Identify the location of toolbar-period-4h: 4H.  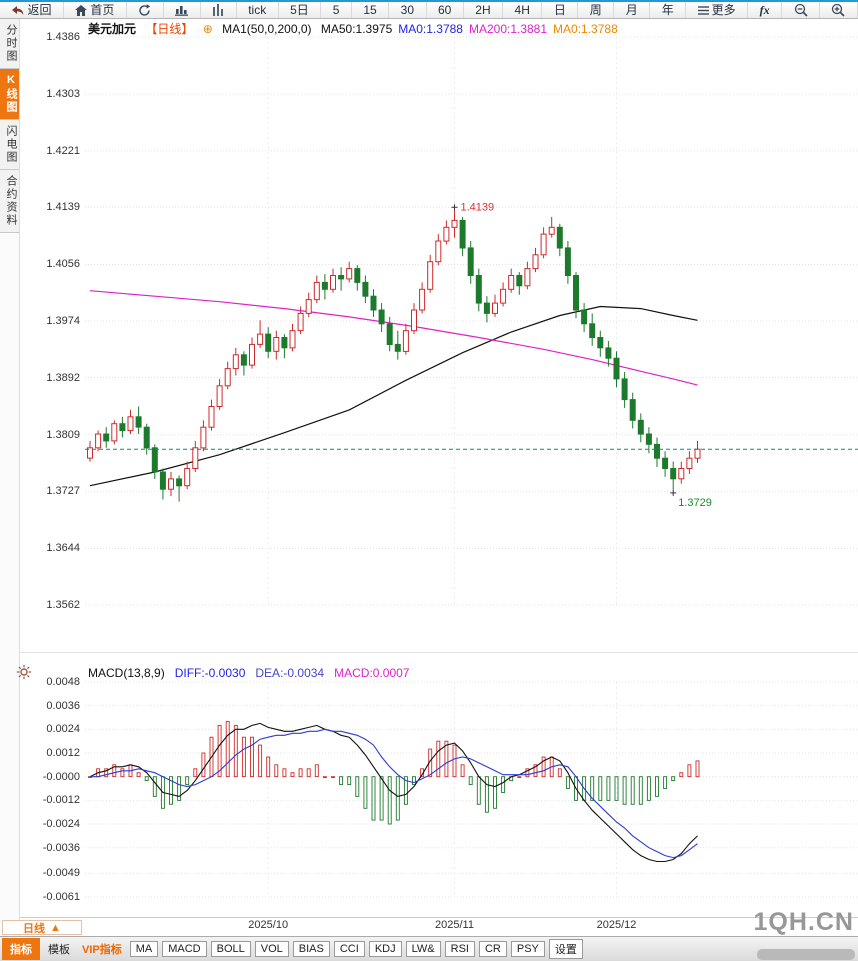
(523, 10).